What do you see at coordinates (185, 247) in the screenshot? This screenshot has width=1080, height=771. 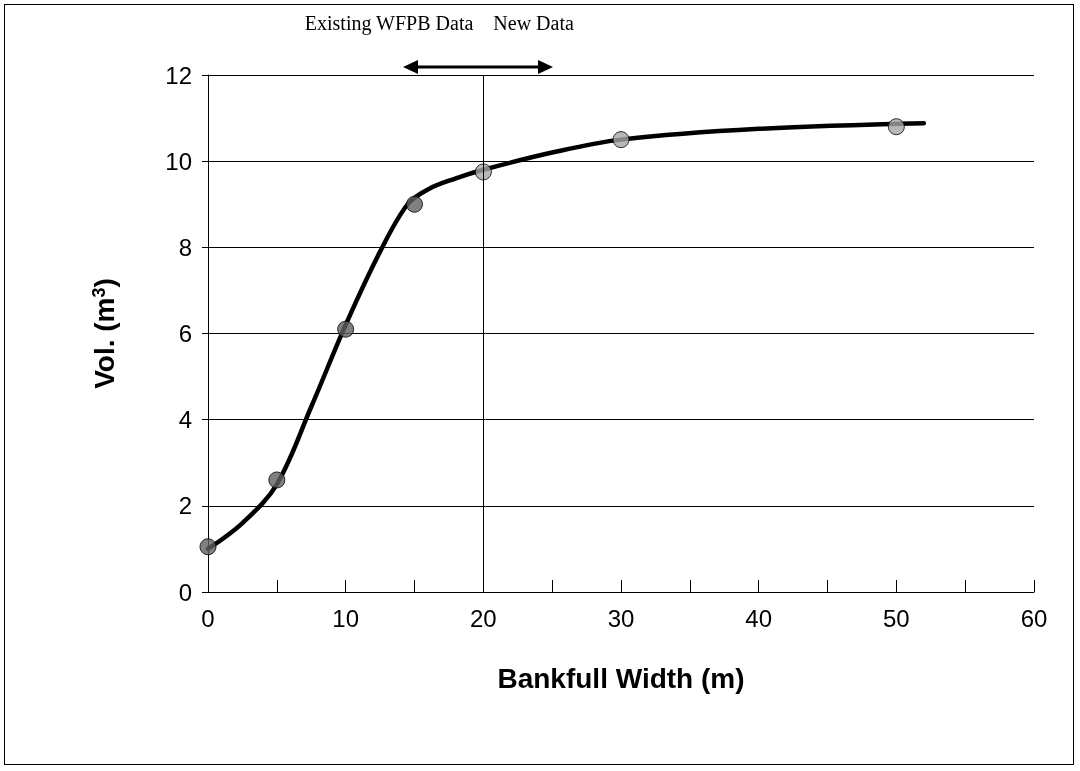 I see `y-tick-label: 8` at bounding box center [185, 247].